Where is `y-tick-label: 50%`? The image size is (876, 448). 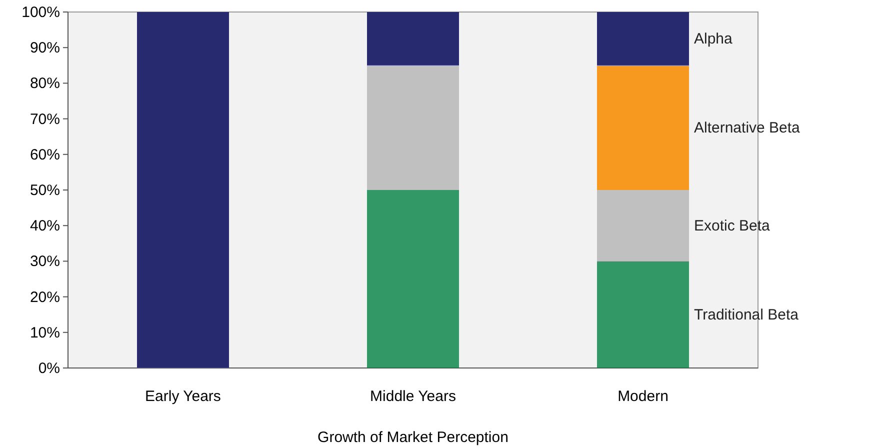
y-tick-label: 50% is located at coordinates (45, 190).